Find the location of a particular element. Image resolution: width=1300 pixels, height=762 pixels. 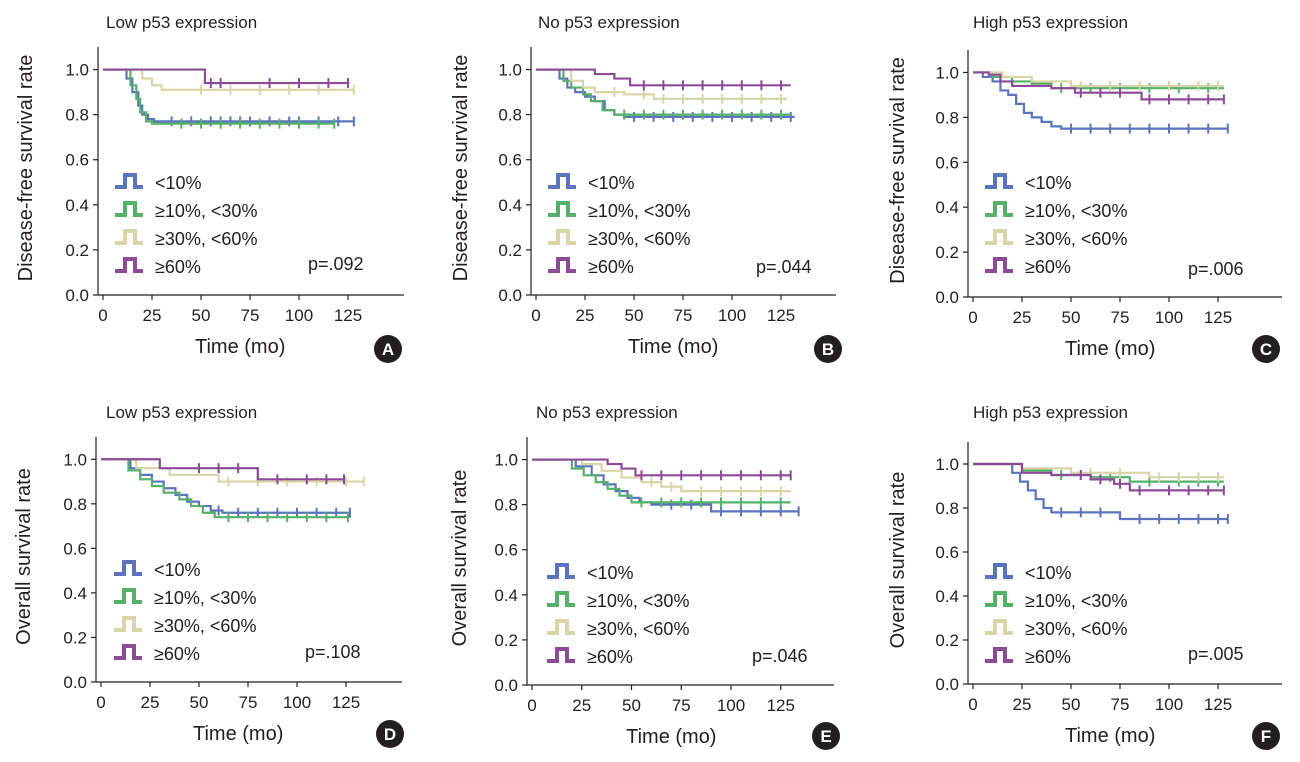

panel-badge-letter: C is located at coordinates (1266, 349).